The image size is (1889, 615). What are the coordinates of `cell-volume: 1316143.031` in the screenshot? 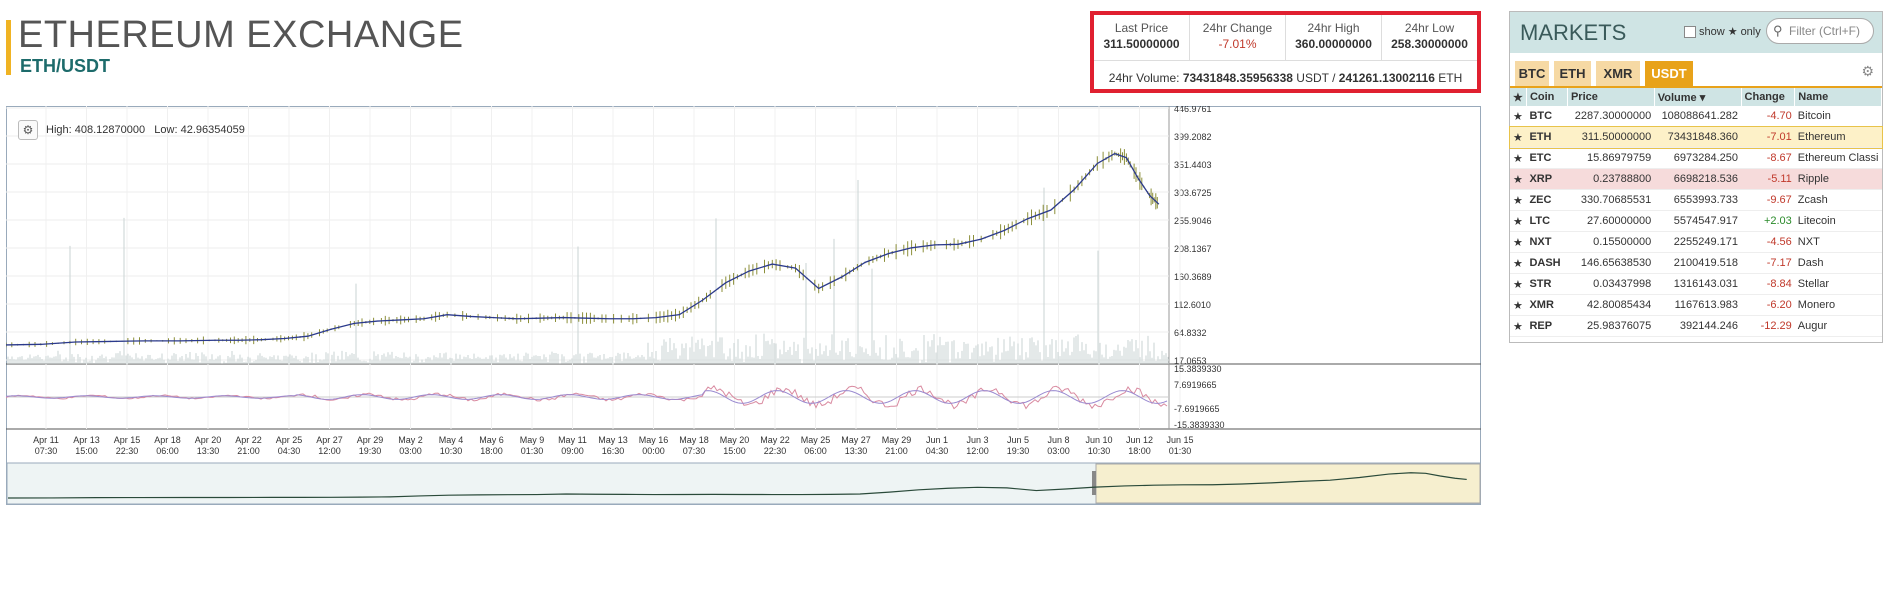 It's located at (1698, 284).